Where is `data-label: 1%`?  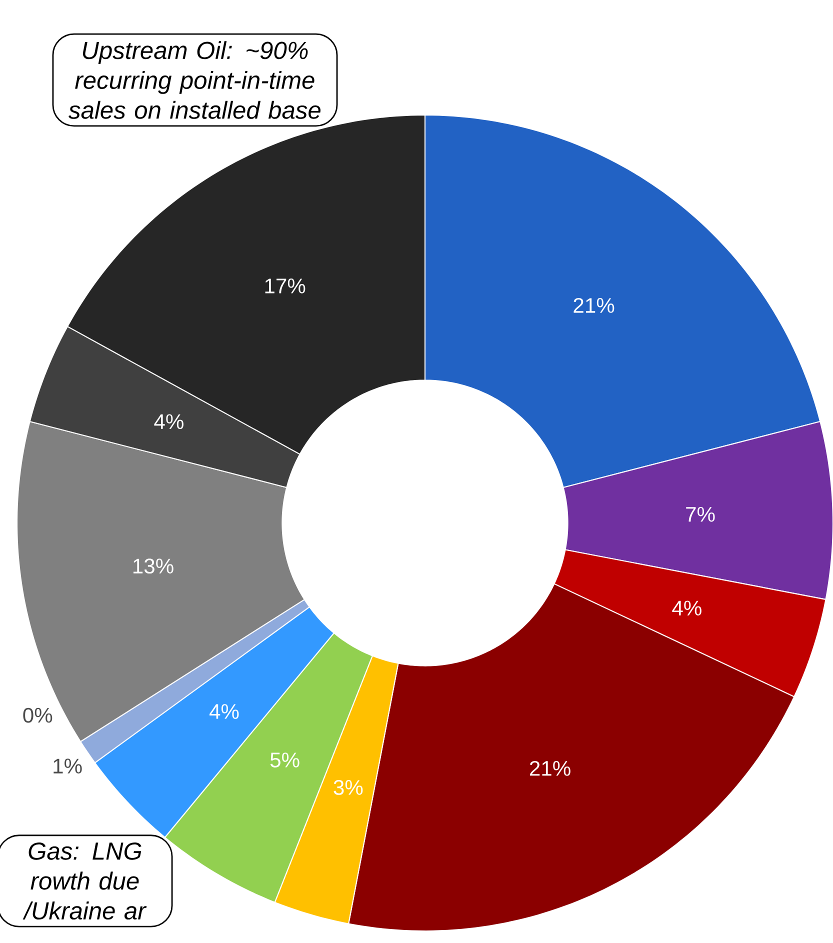
data-label: 1% is located at coordinates (68, 766).